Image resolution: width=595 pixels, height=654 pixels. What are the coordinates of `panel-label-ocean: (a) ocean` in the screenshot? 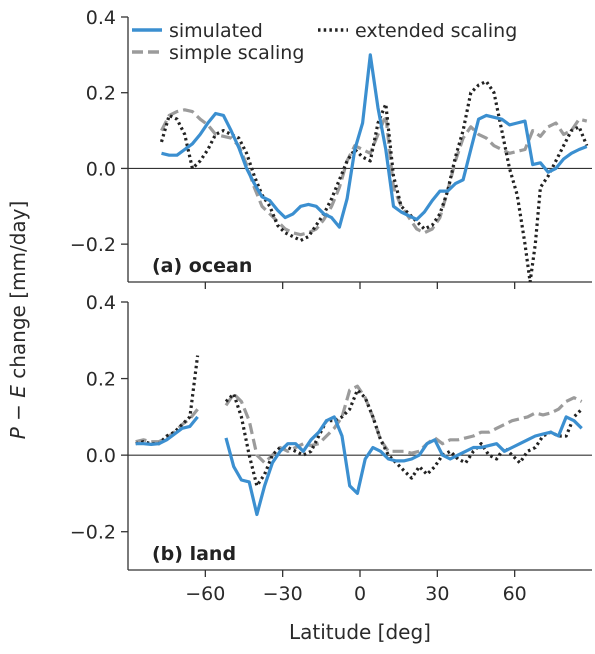 It's located at (202, 266).